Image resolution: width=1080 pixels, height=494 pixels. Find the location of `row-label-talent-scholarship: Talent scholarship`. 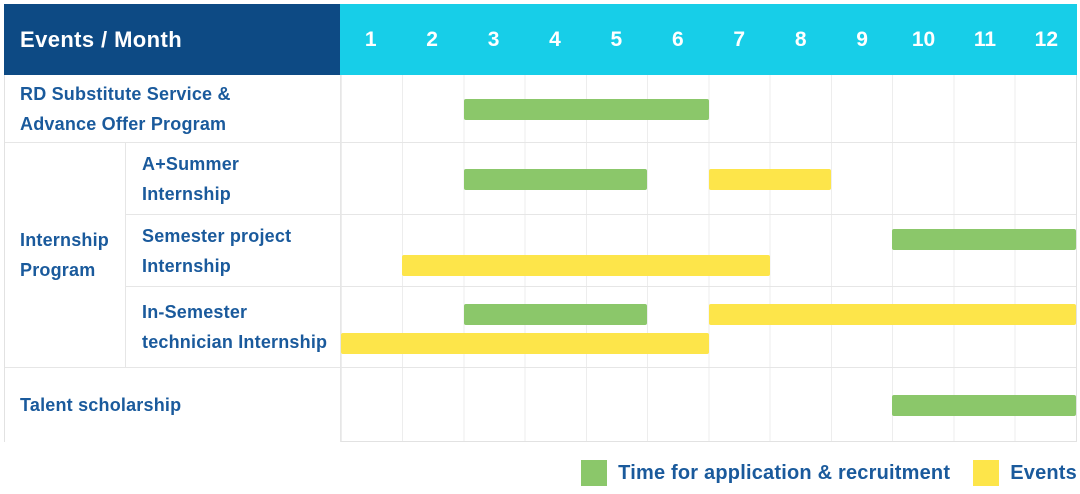

row-label-talent-scholarship: Talent scholarship is located at coordinates (173, 405).